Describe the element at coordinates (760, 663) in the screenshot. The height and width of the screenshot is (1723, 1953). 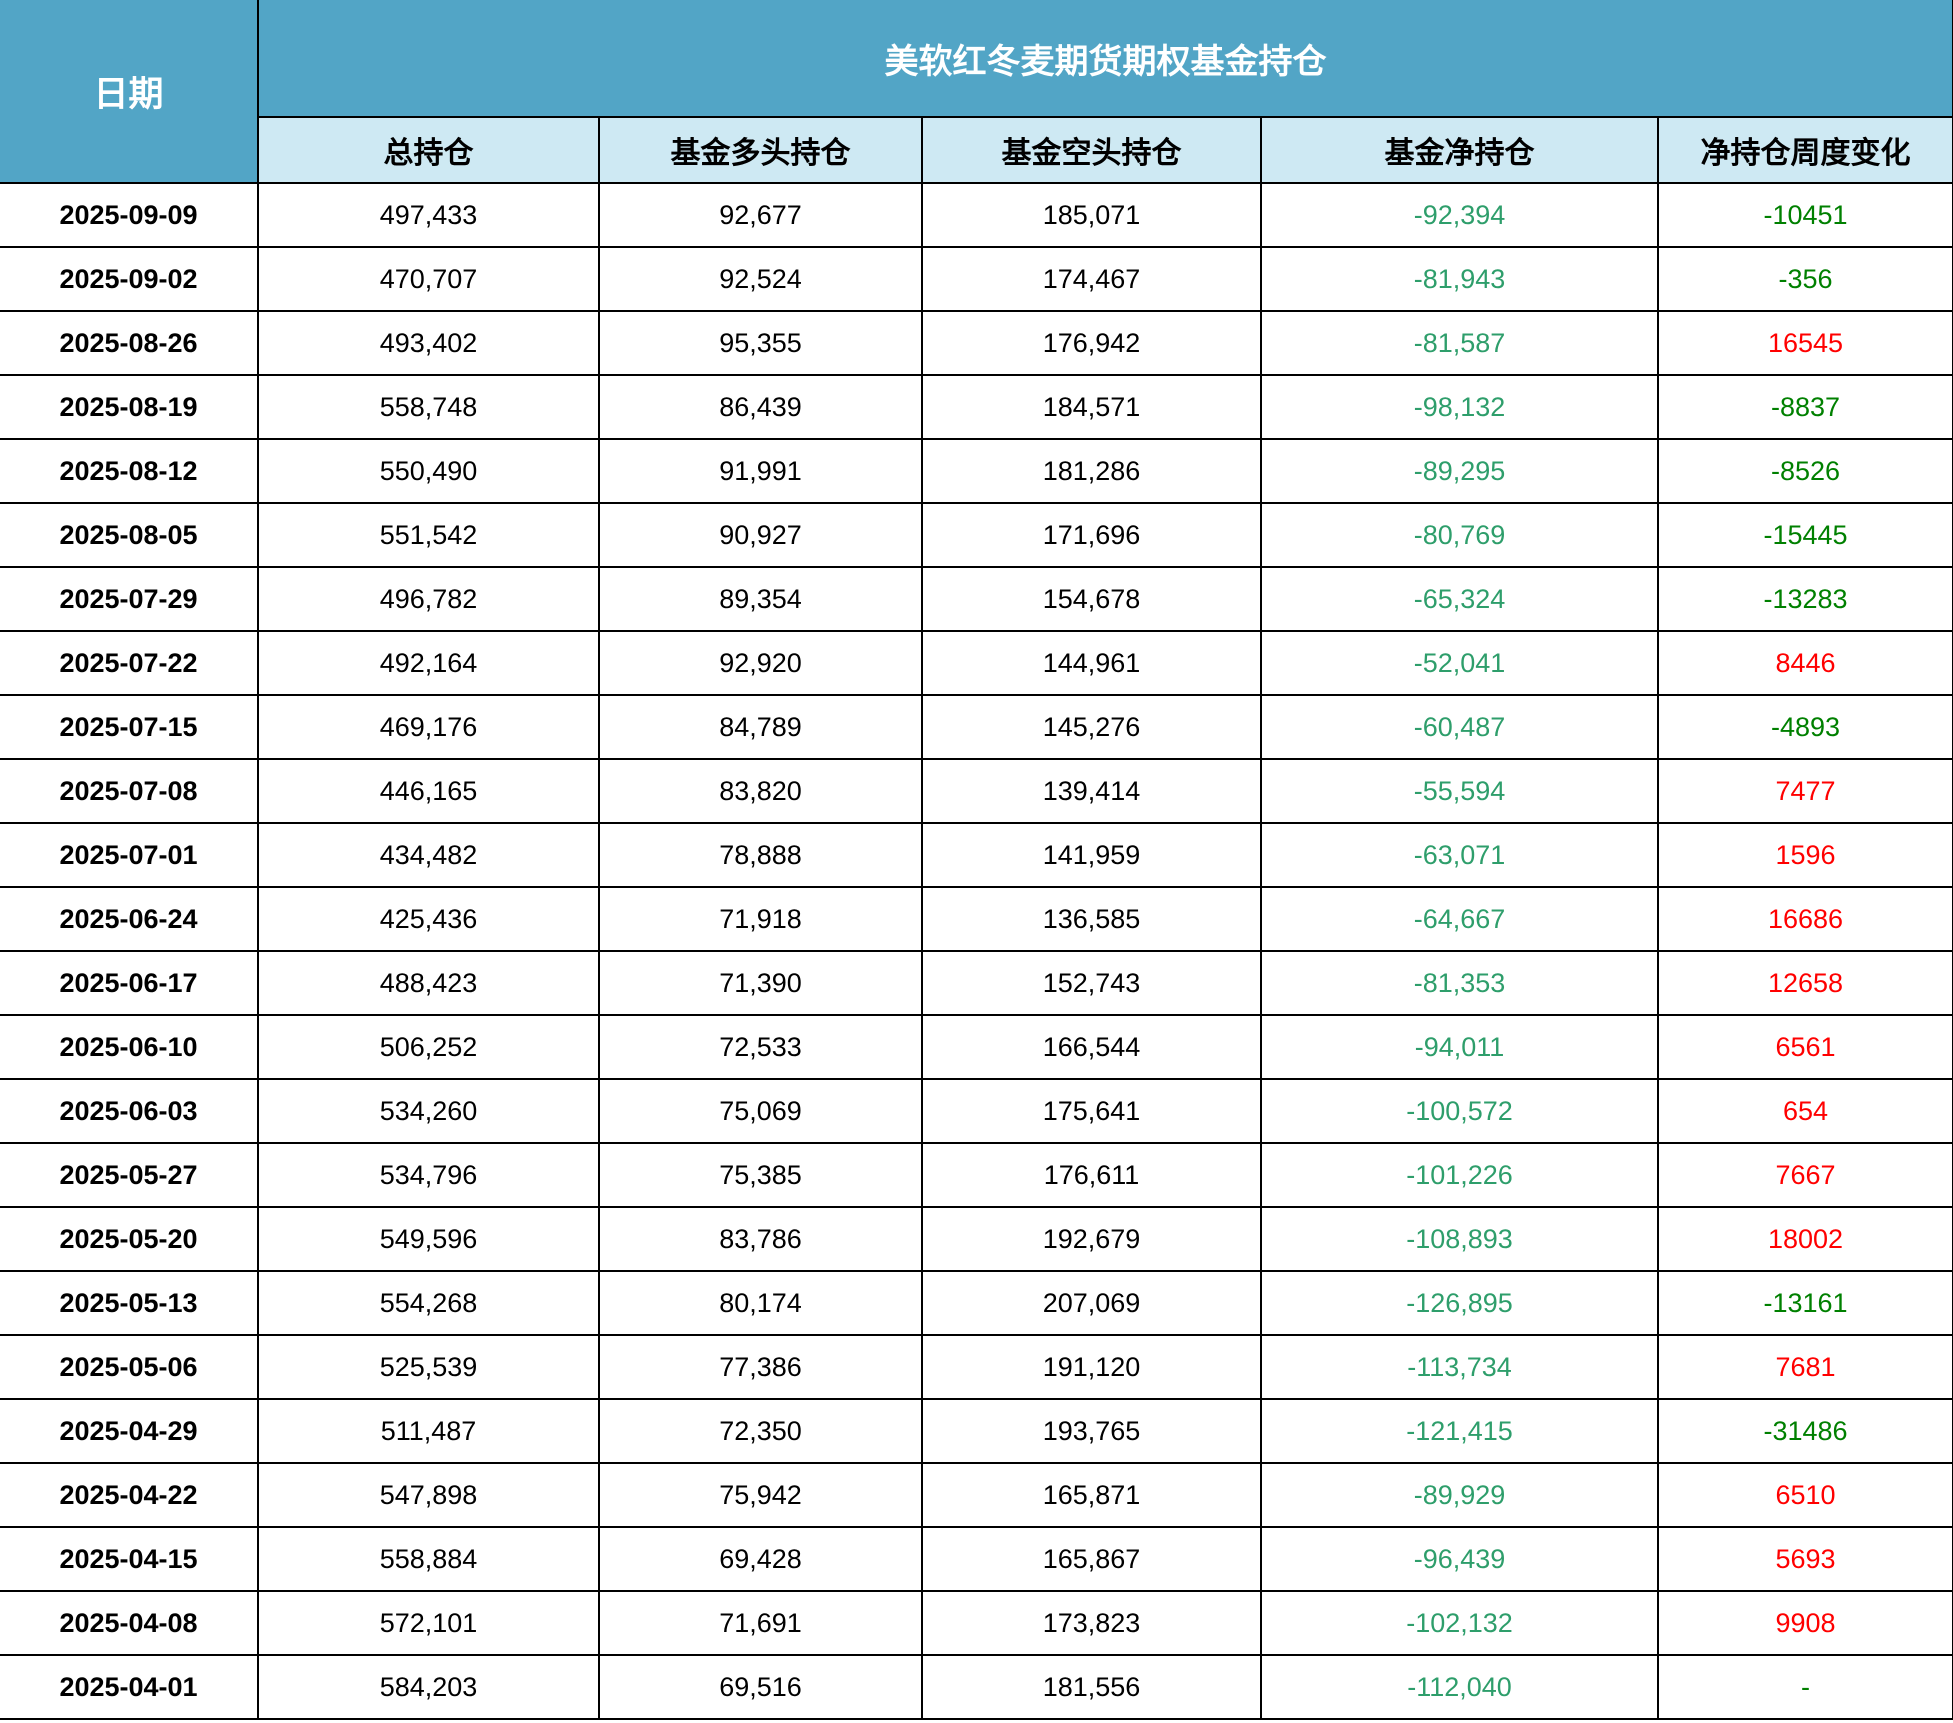
I see `fund-long-cell: 92,920` at that location.